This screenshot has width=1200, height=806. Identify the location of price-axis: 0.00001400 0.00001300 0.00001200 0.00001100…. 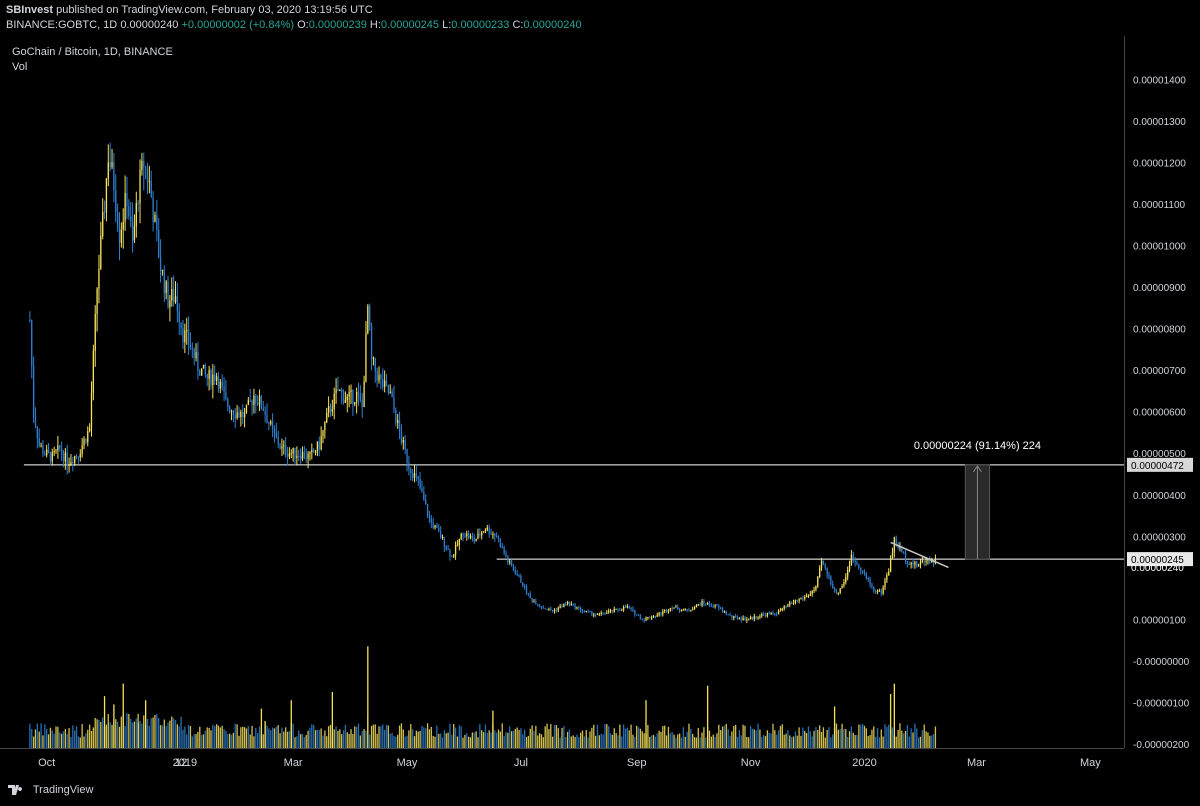
(1162, 393).